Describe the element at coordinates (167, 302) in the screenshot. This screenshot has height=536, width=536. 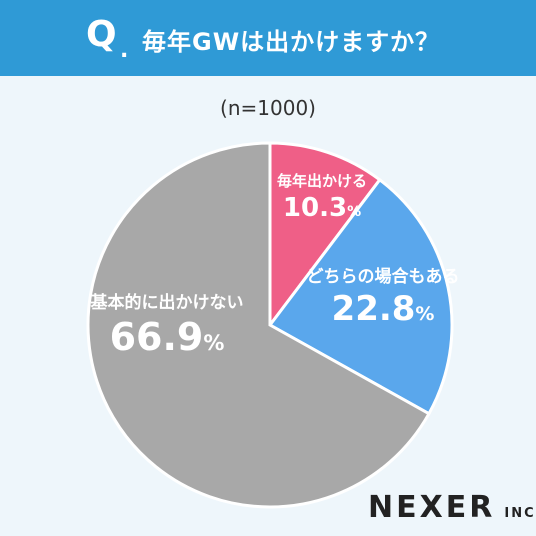
I see `slice-label-3: 基本的に出かけない` at that location.